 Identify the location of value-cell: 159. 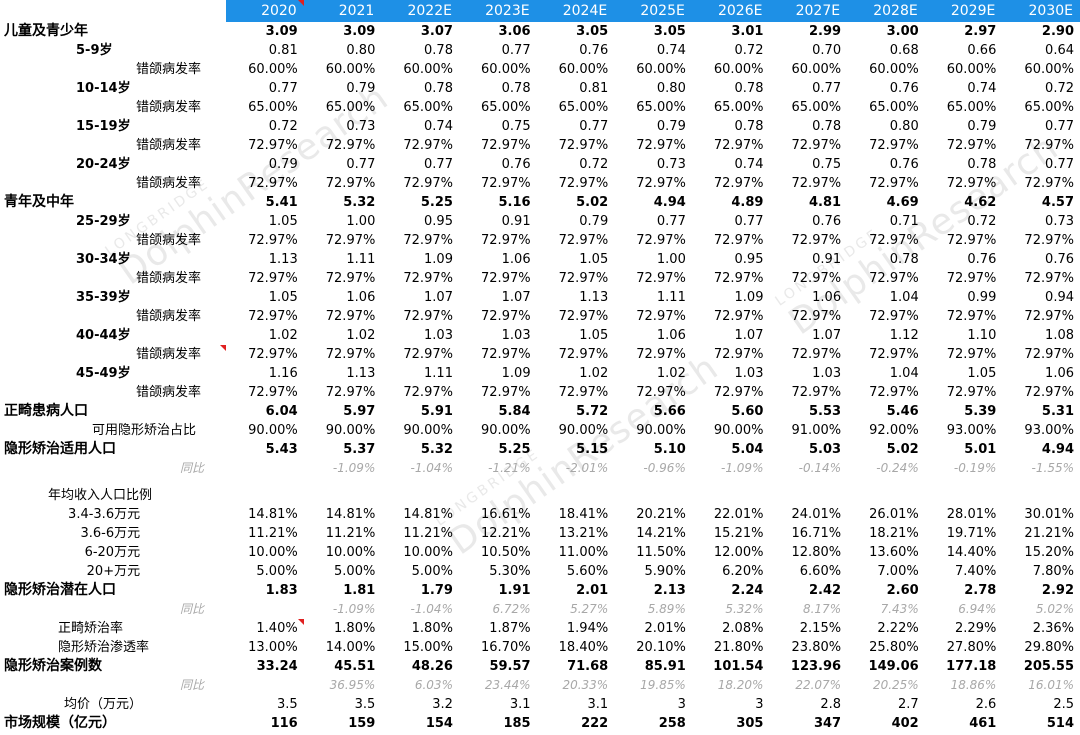
(362, 723).